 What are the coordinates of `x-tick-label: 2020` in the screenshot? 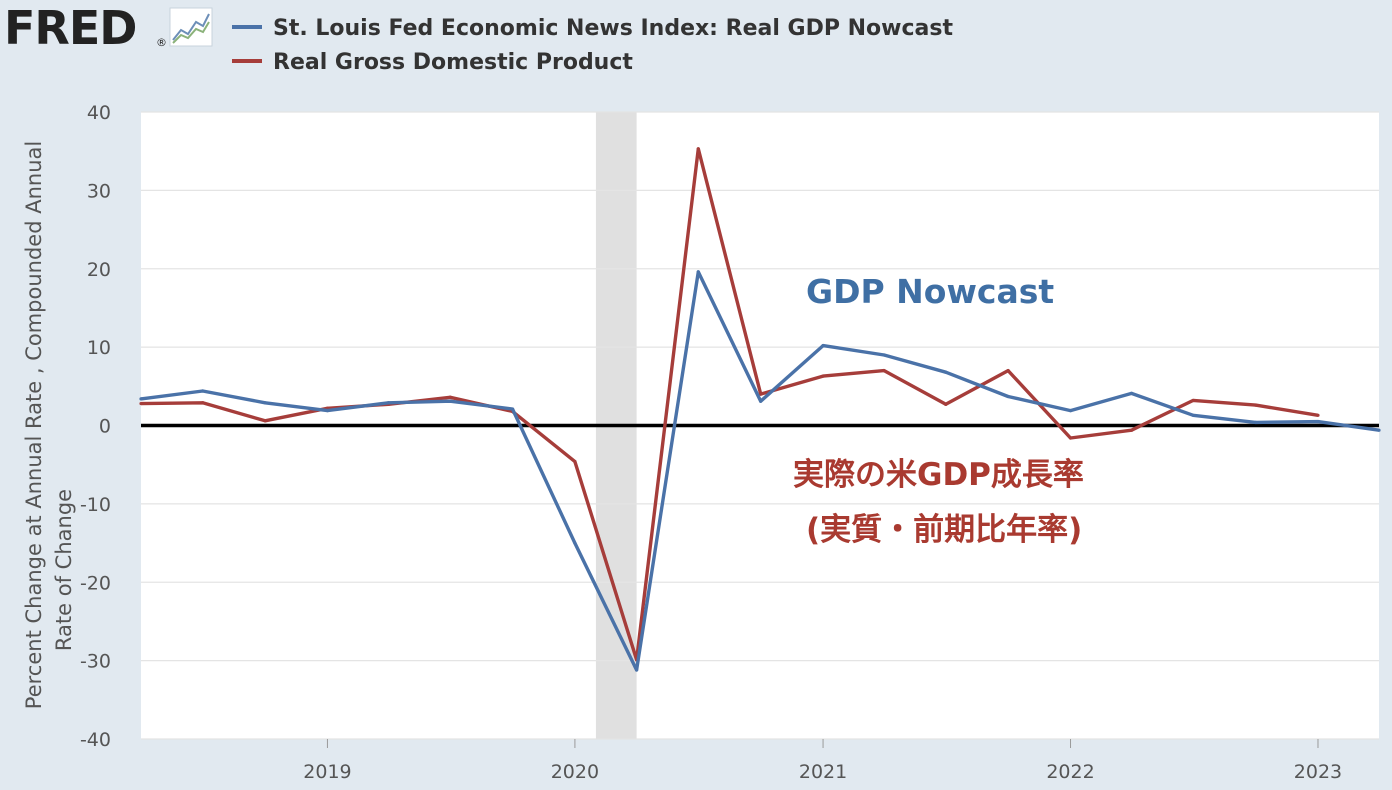 It's located at (575, 772).